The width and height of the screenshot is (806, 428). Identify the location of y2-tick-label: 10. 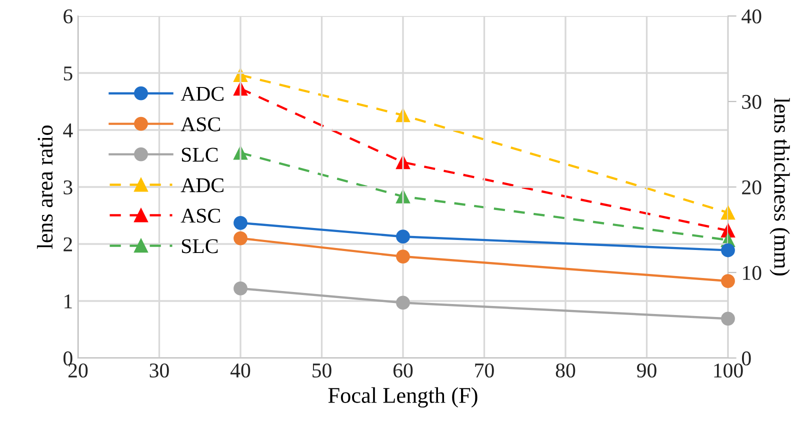
(752, 273).